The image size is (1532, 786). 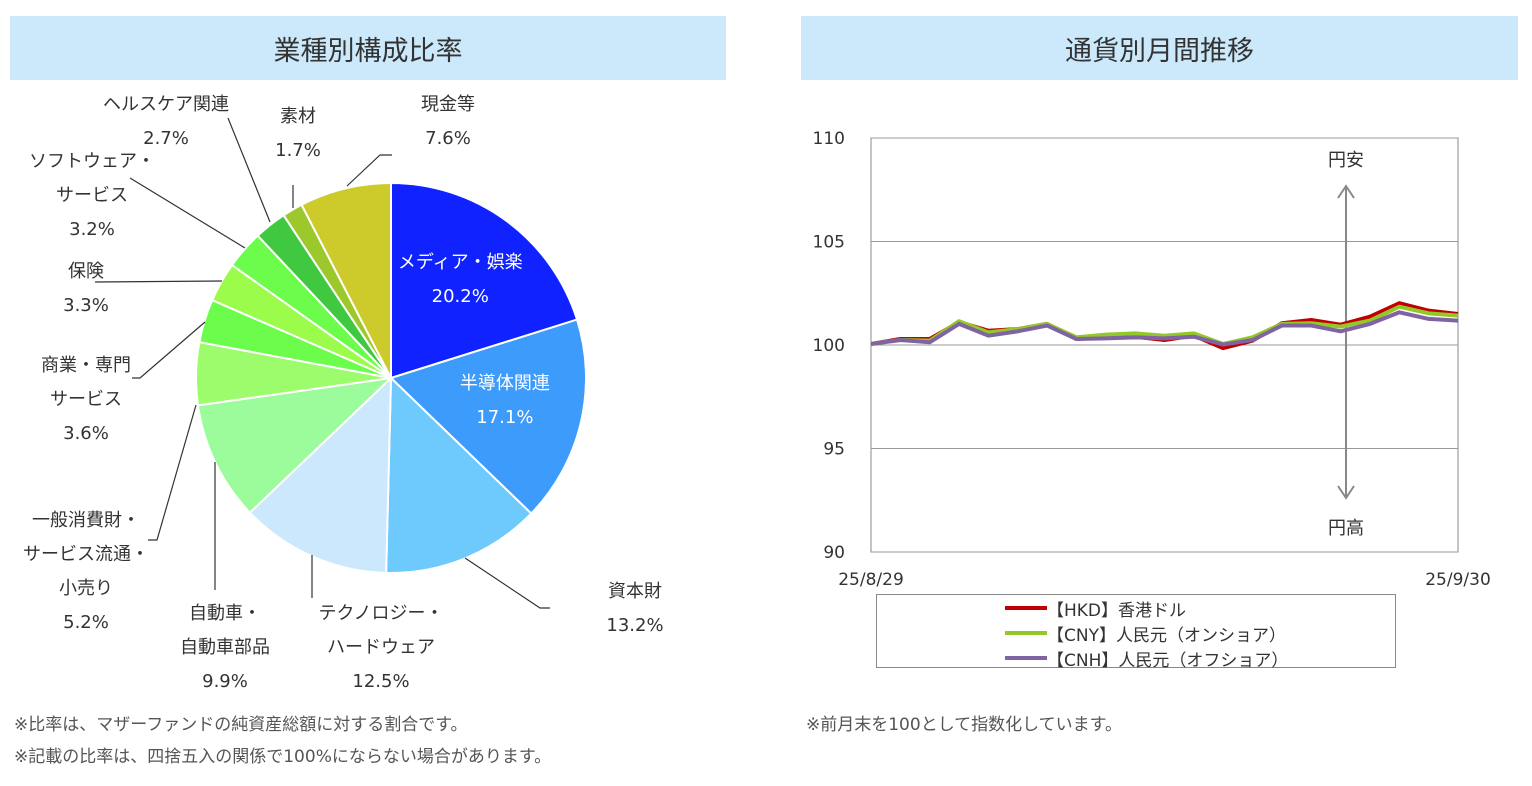 I want to click on legend: 【HKD】香港ドル【CNY】人民元（オンショア） 【CNH】人民元（オフショア）, so click(x=1136, y=632).